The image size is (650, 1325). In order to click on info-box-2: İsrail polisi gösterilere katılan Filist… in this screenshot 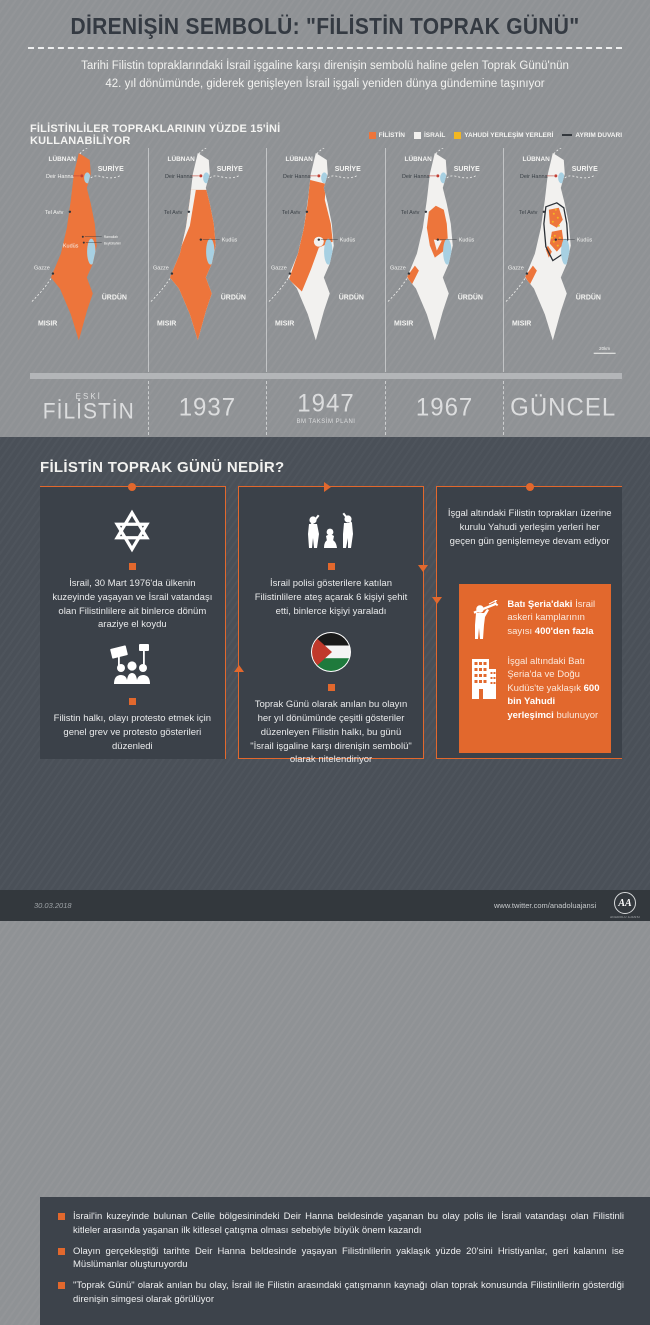, I will do `click(331, 623)`.